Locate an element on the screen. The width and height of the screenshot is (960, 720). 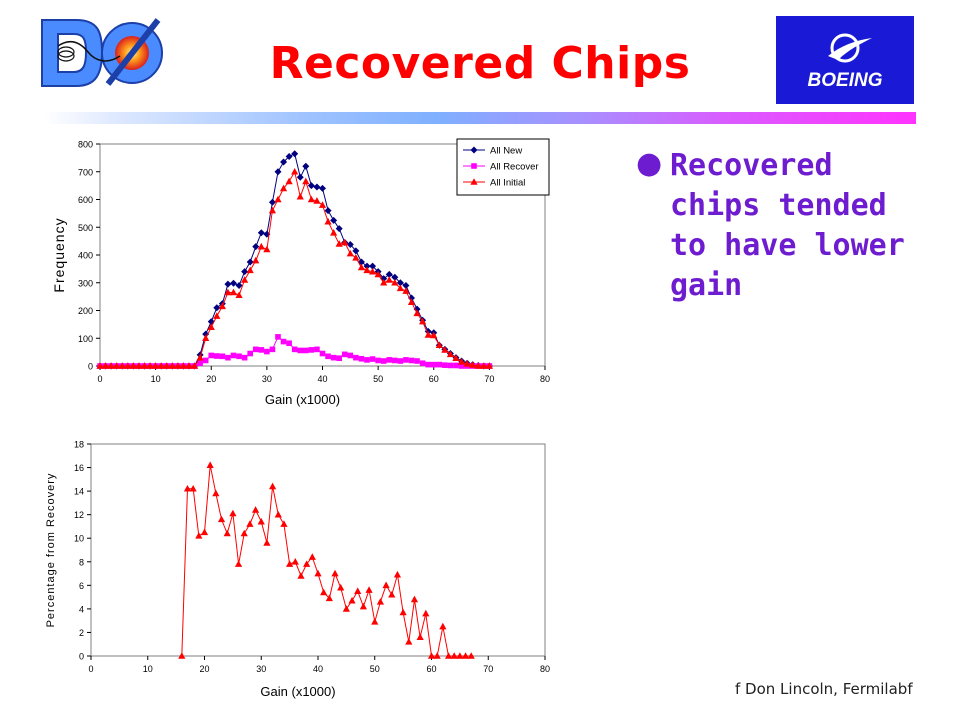
y-tick-label: 16 is located at coordinates (79, 468).